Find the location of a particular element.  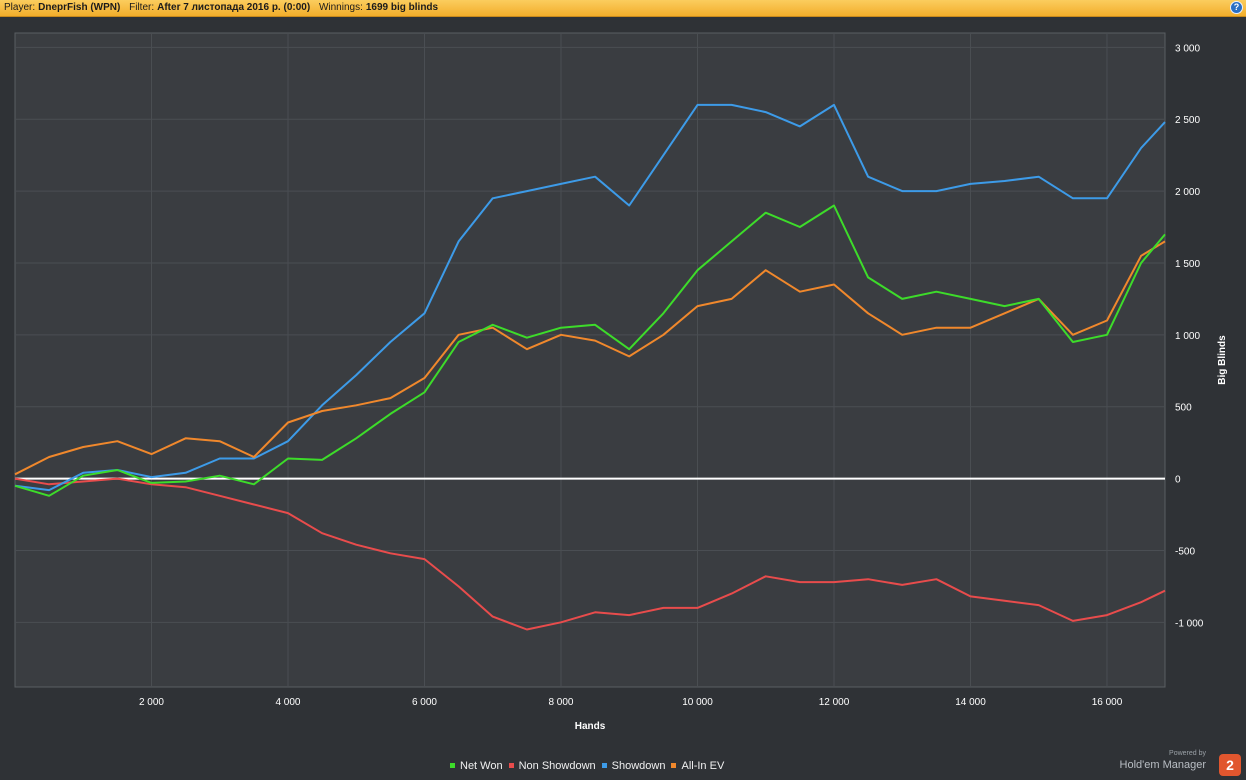

legend-item: Showdown is located at coordinates (633, 766).